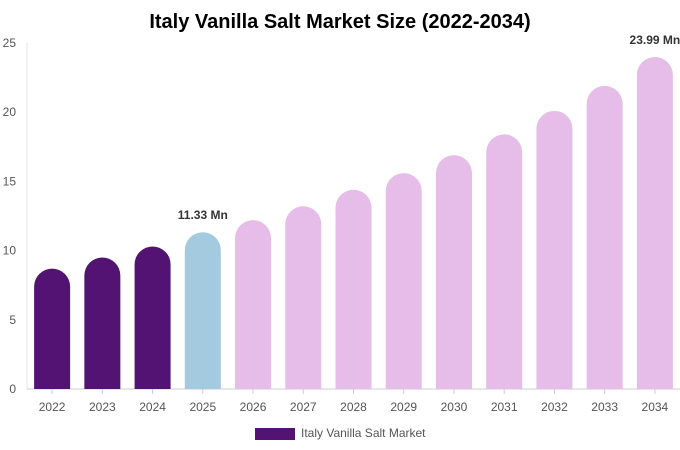 This screenshot has height=450, width=680. What do you see at coordinates (10, 112) in the screenshot?
I see `y-tick-label: 20` at bounding box center [10, 112].